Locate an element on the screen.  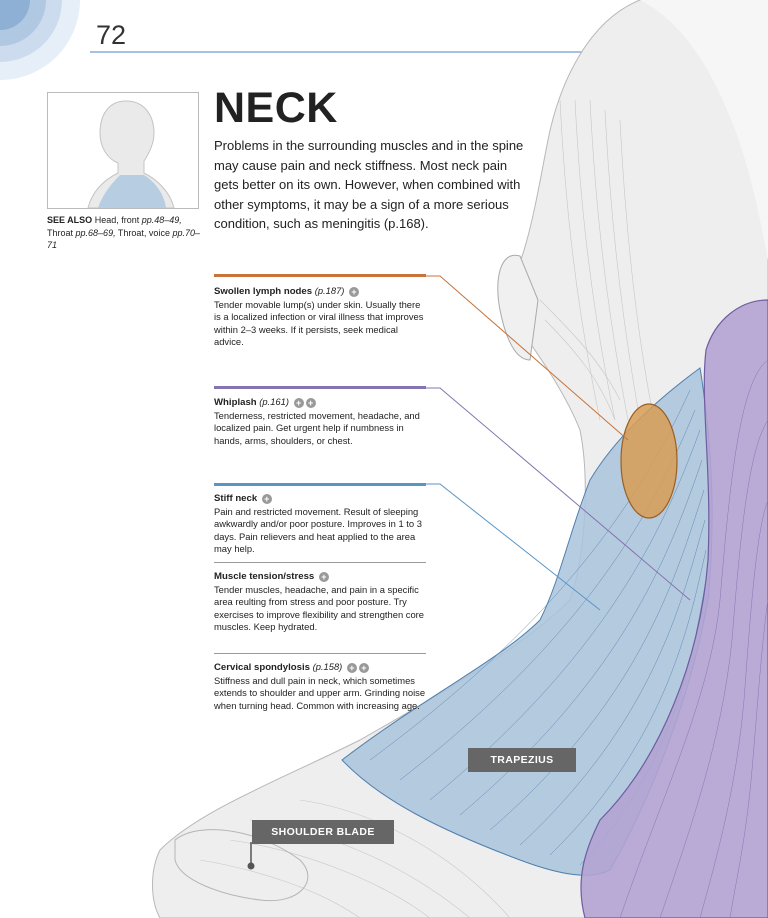
whiplash-rule is located at coordinates (320, 387).